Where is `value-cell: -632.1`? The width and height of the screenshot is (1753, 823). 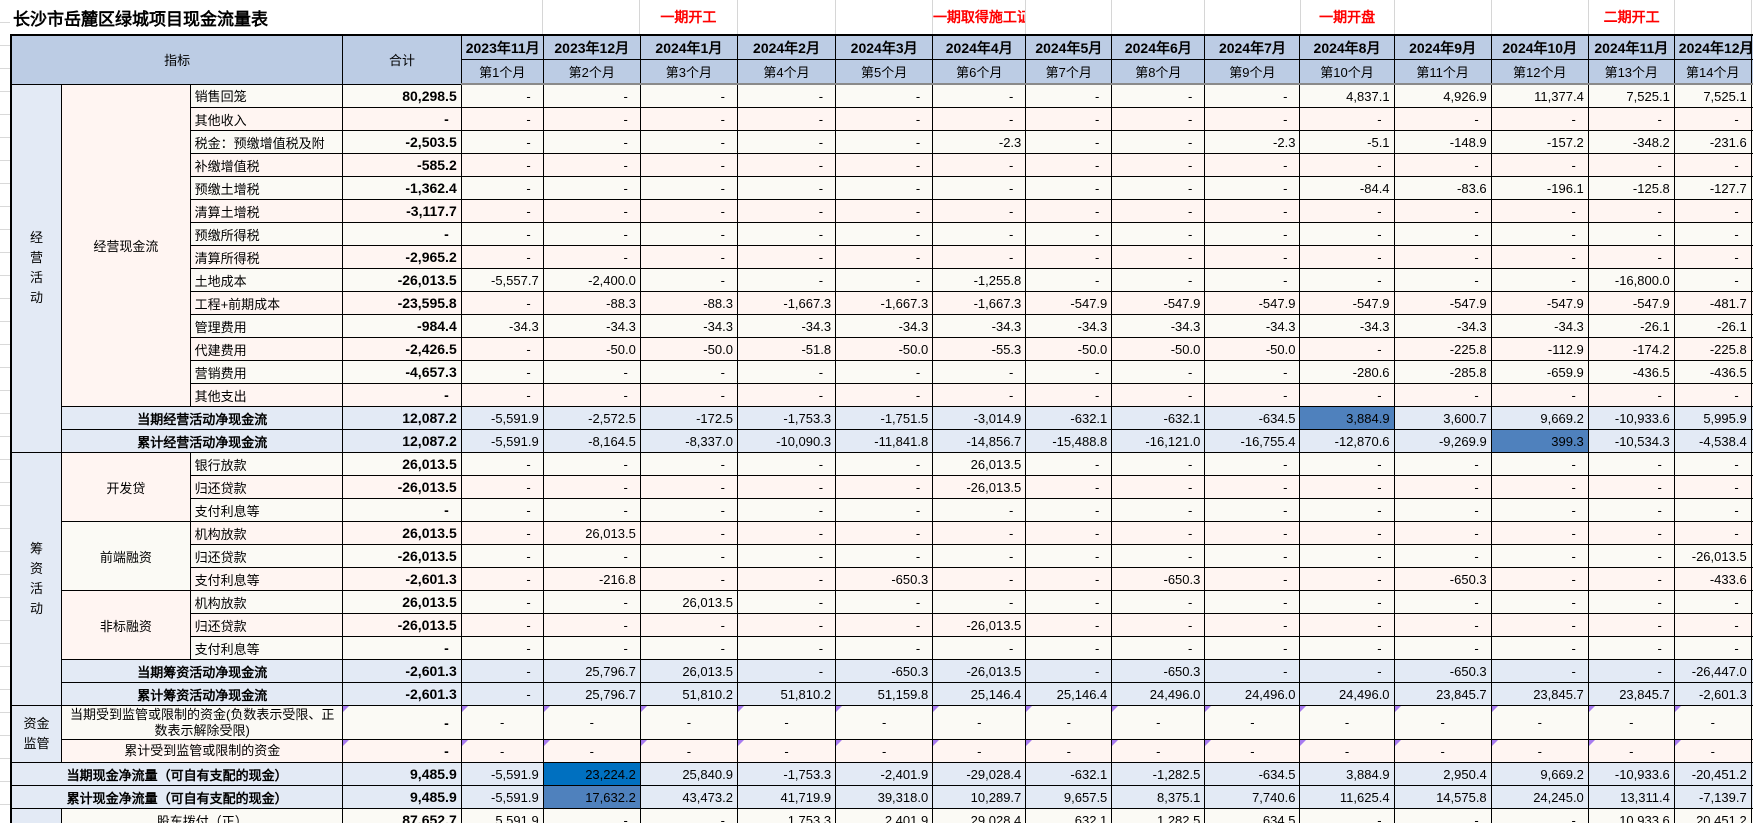 value-cell: -632.1 is located at coordinates (1069, 774).